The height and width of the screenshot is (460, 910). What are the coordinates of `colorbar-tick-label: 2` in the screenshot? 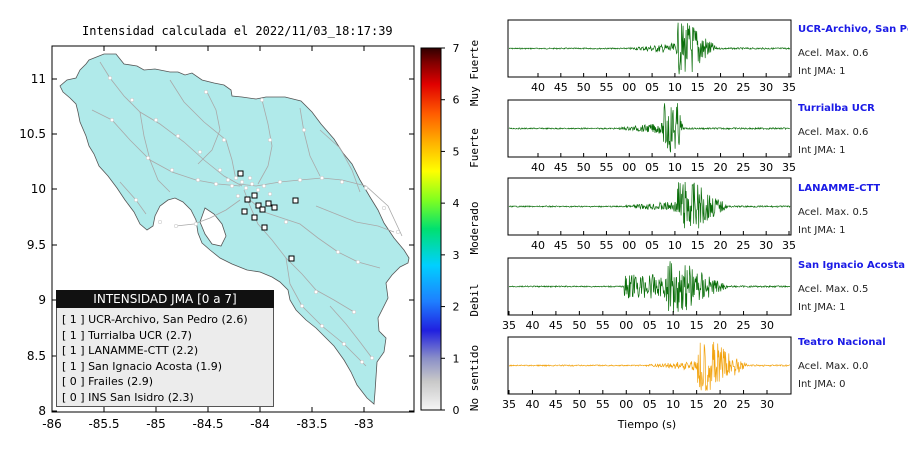 It's located at (456, 307).